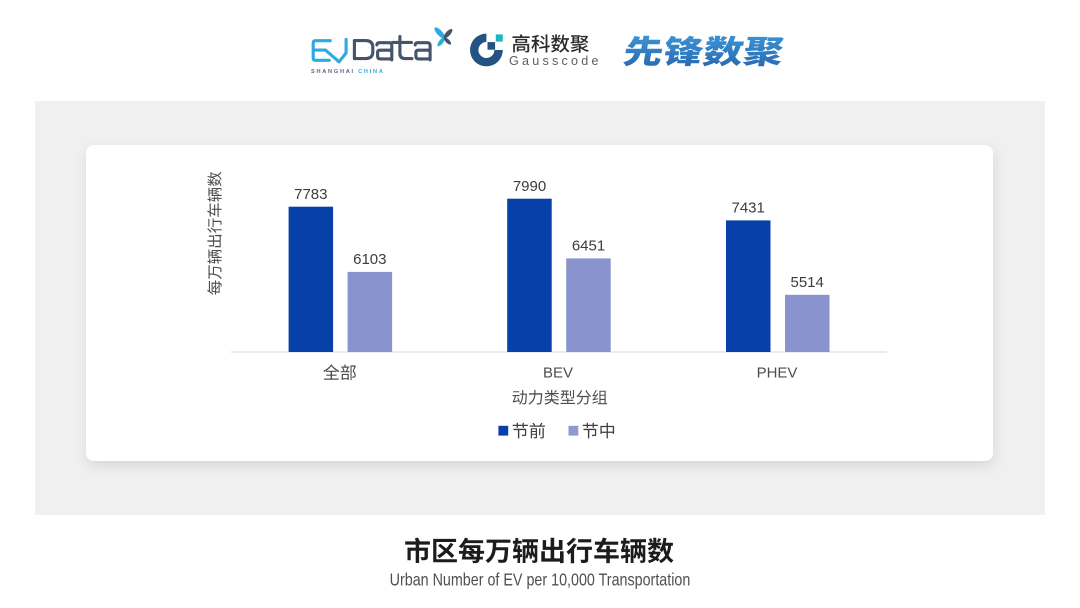 The width and height of the screenshot is (1080, 608). Describe the element at coordinates (529, 186) in the screenshot. I see `svg-text: 7990` at that location.